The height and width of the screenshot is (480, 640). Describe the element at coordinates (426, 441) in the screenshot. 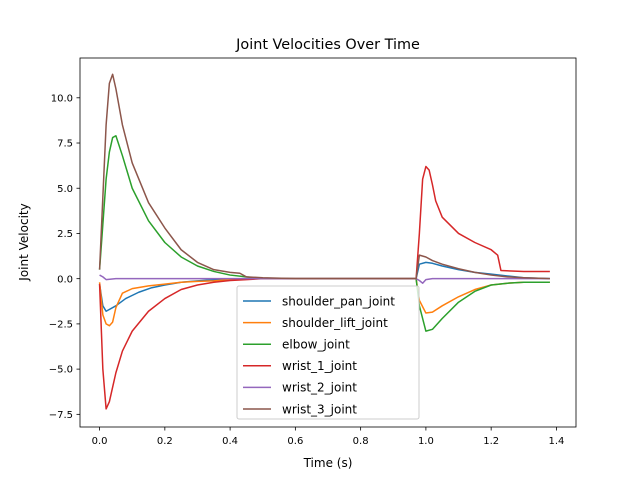

I see `x-tick-label: 1.0` at that location.